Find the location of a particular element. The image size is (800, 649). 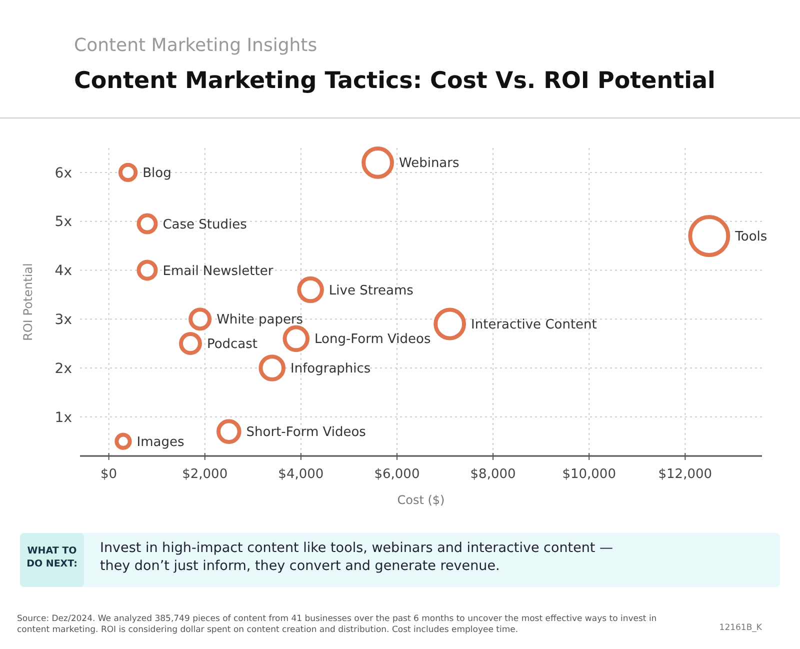

series-label: Interactive Content is located at coordinates (534, 325).